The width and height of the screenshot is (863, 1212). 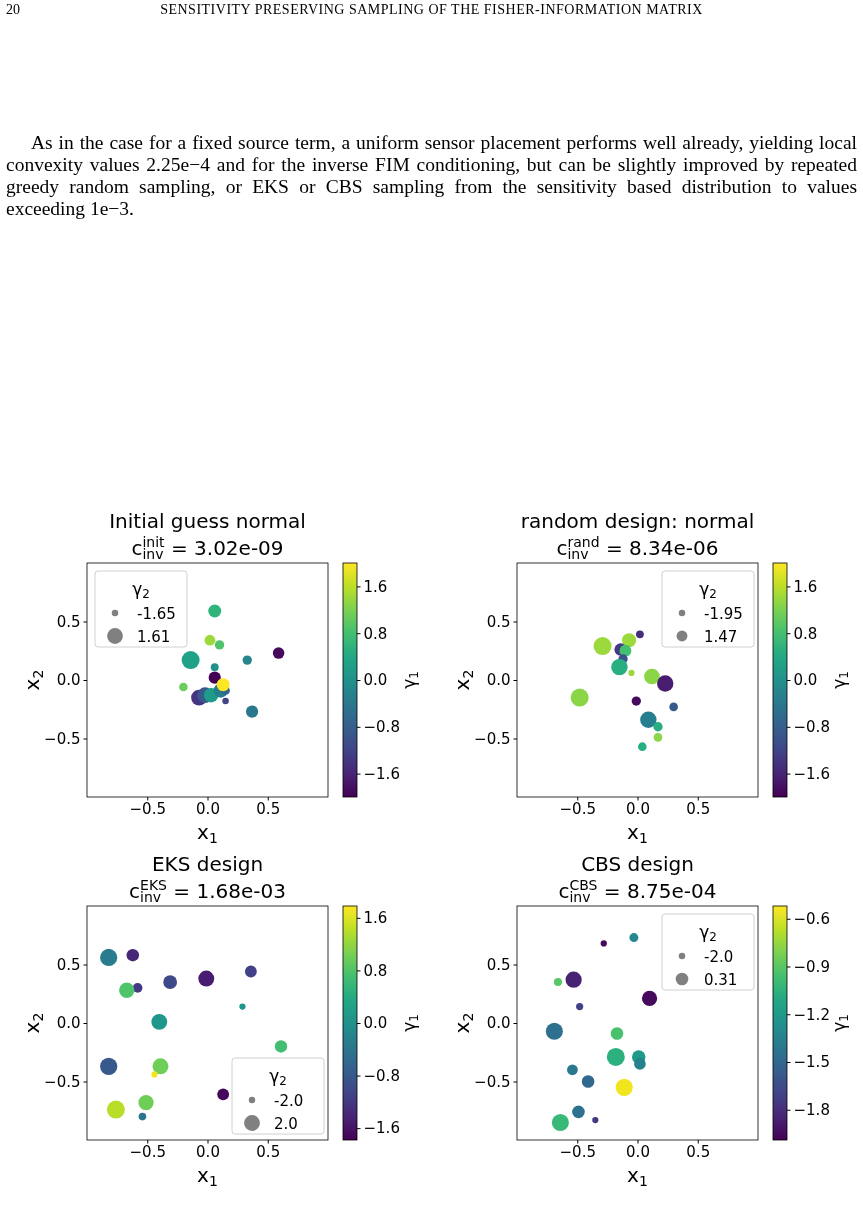 What do you see at coordinates (156, 613) in the screenshot?
I see `legend-label: -1.65` at bounding box center [156, 613].